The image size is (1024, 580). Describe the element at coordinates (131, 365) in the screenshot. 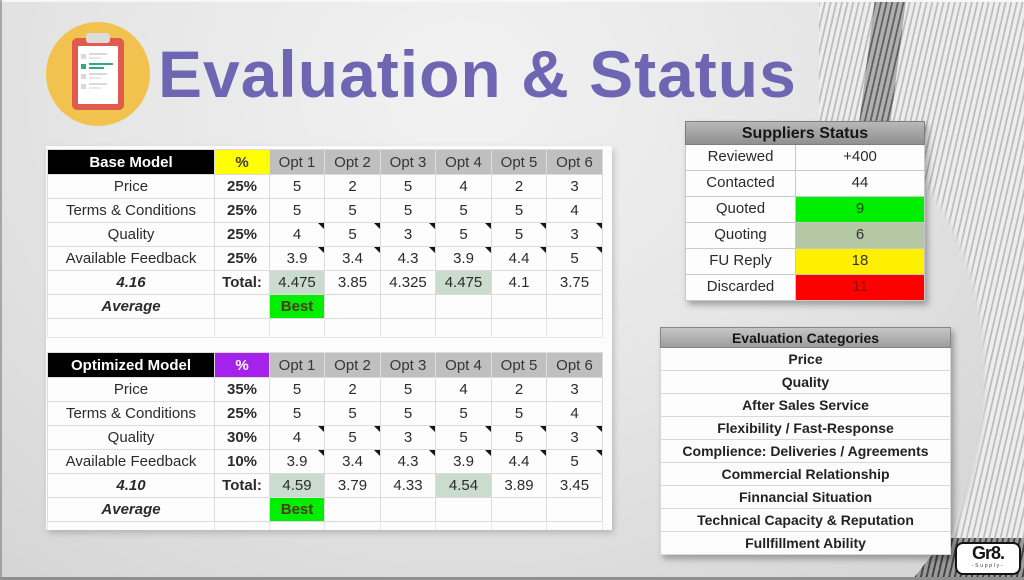

I see `optimized-model-name: Optimized Model` at that location.